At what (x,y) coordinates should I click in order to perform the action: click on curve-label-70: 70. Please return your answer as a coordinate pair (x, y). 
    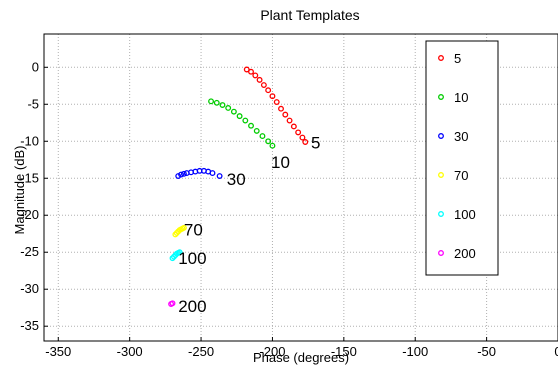
    Looking at the image, I should click on (193, 229).